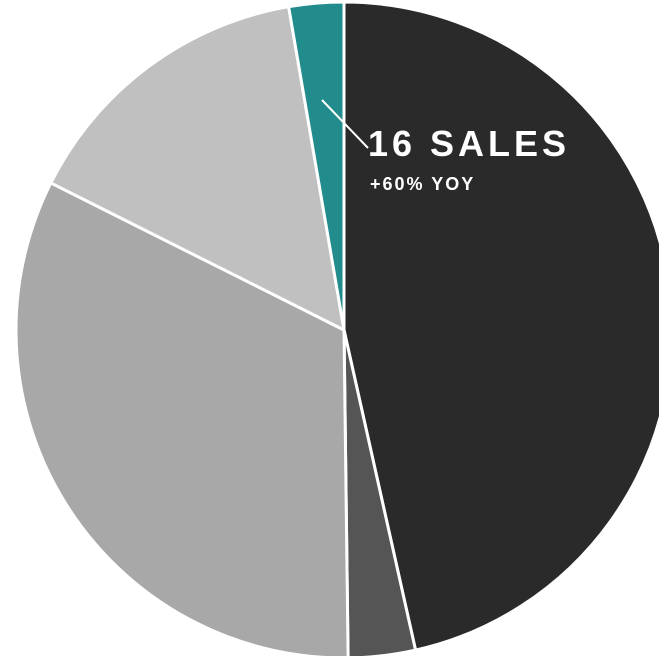 Image resolution: width=659 pixels, height=656 pixels. Describe the element at coordinates (316, 166) in the screenshot. I see `pie-slice` at that location.